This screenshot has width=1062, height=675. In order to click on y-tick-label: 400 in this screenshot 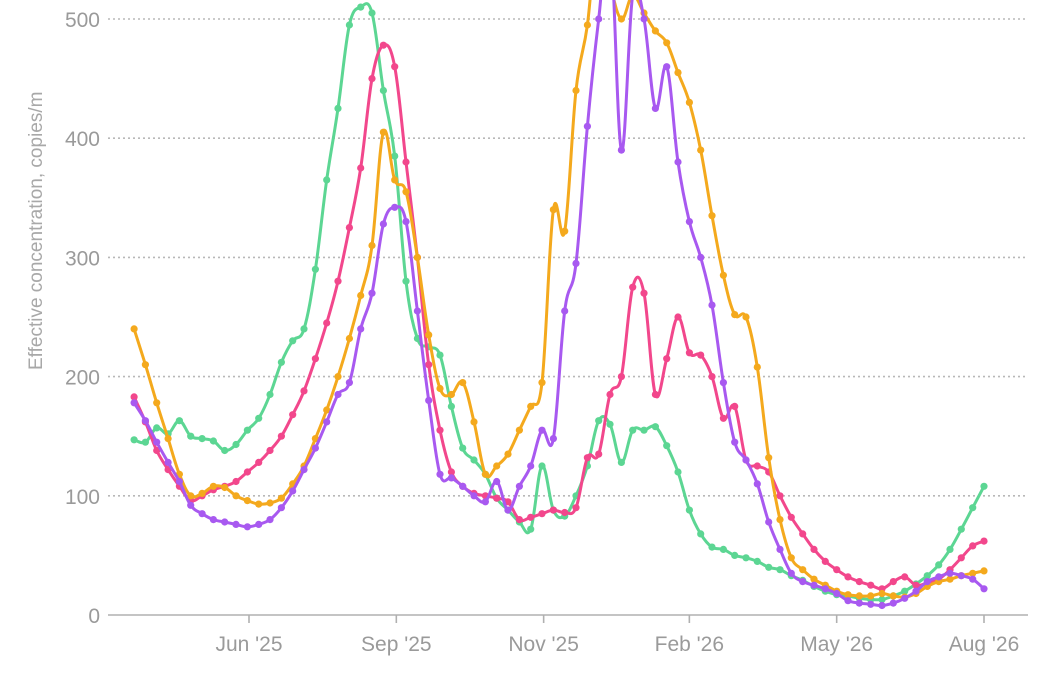, I will do `click(82, 139)`.